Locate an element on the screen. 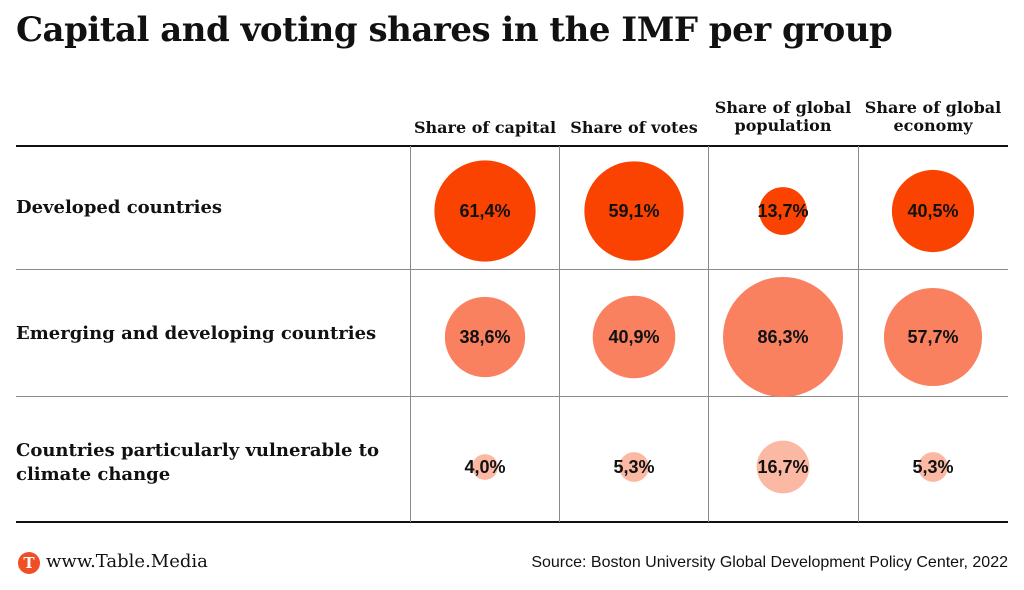  bubble-value-label: 57,7% is located at coordinates (932, 337).